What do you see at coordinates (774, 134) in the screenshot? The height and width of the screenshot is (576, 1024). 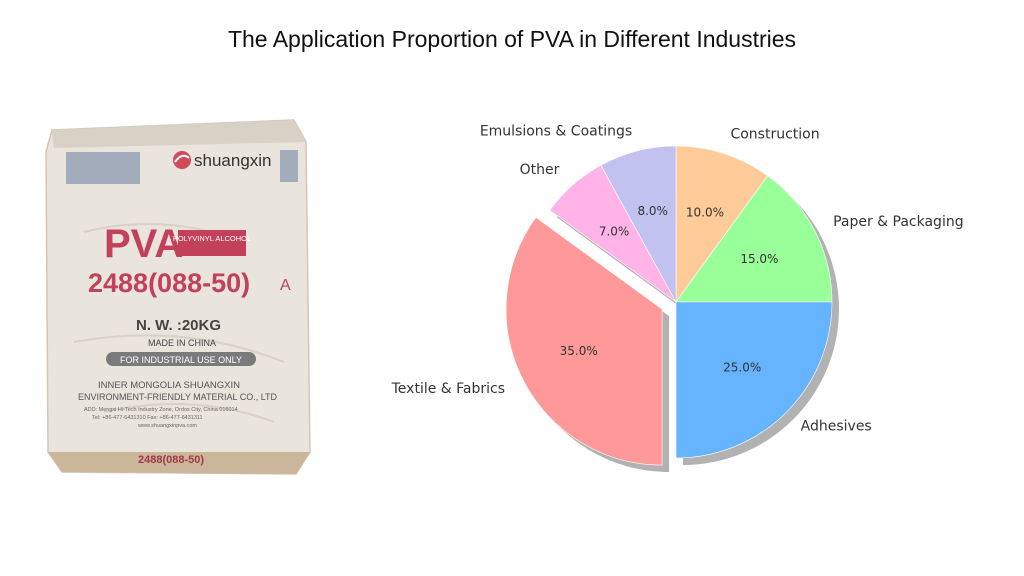 I see `slice-label-construction: Construction` at bounding box center [774, 134].